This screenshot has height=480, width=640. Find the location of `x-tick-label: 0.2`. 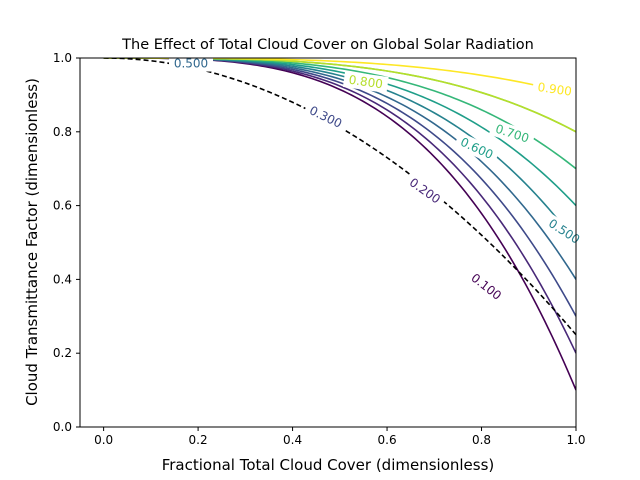

x-tick-label: 0.2 is located at coordinates (198, 440).